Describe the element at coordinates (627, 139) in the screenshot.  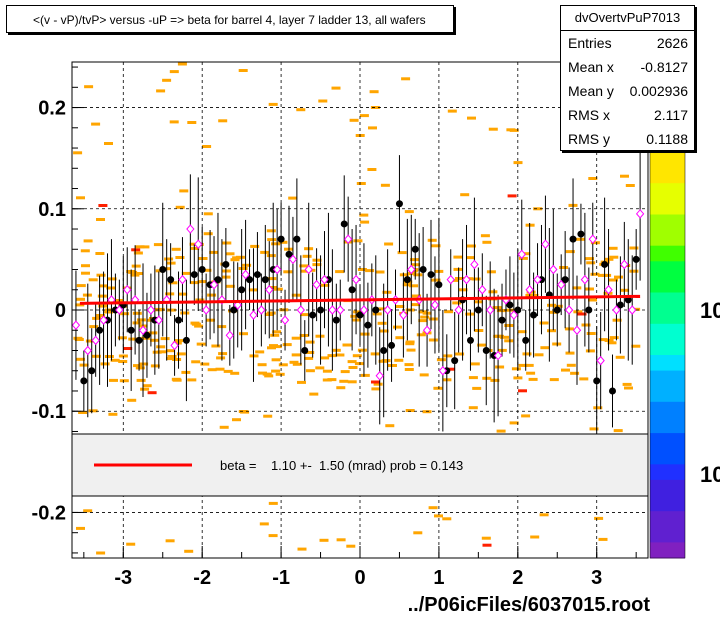
I see `stats-row-rms-y: RMS y 0.1188` at that location.